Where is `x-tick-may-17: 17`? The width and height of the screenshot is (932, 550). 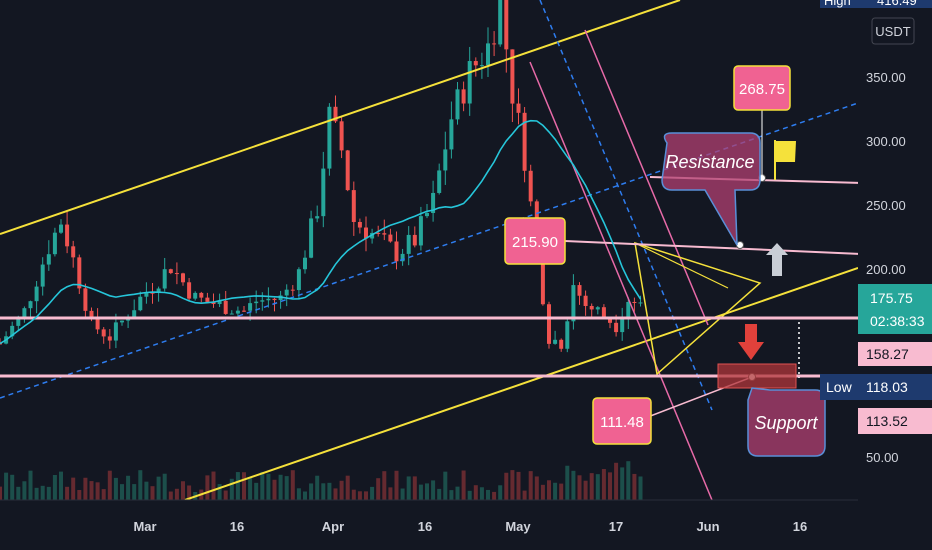
x-tick-may-17: 17 is located at coordinates (616, 526).